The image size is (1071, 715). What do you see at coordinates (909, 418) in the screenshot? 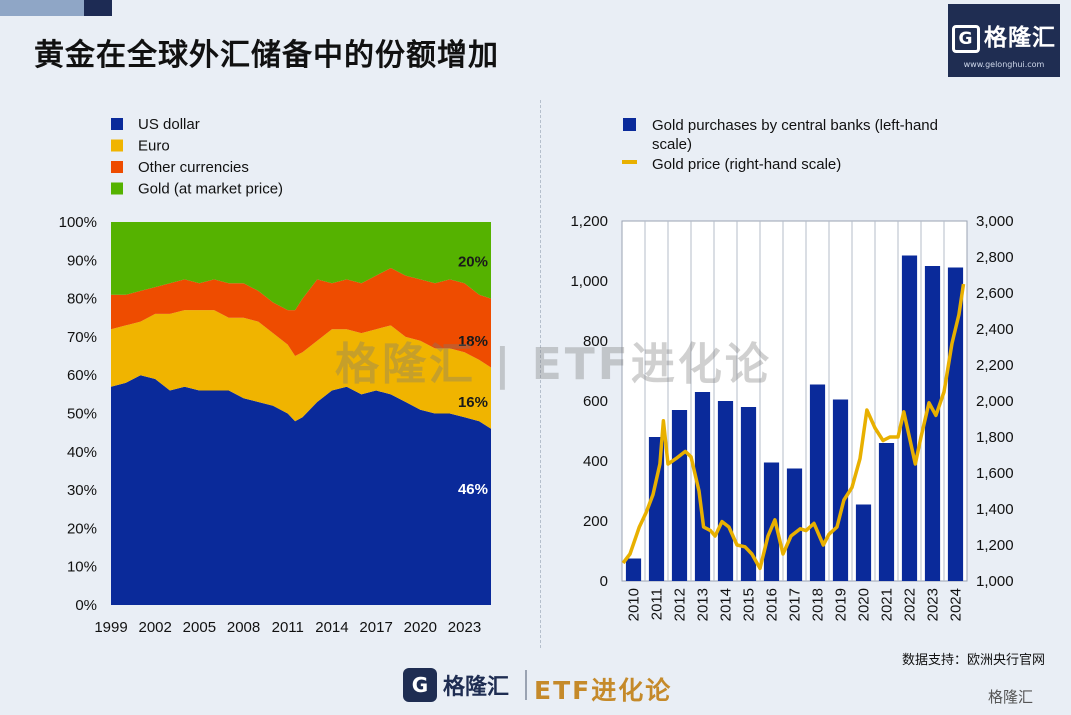
I see `bar-2022` at bounding box center [909, 418].